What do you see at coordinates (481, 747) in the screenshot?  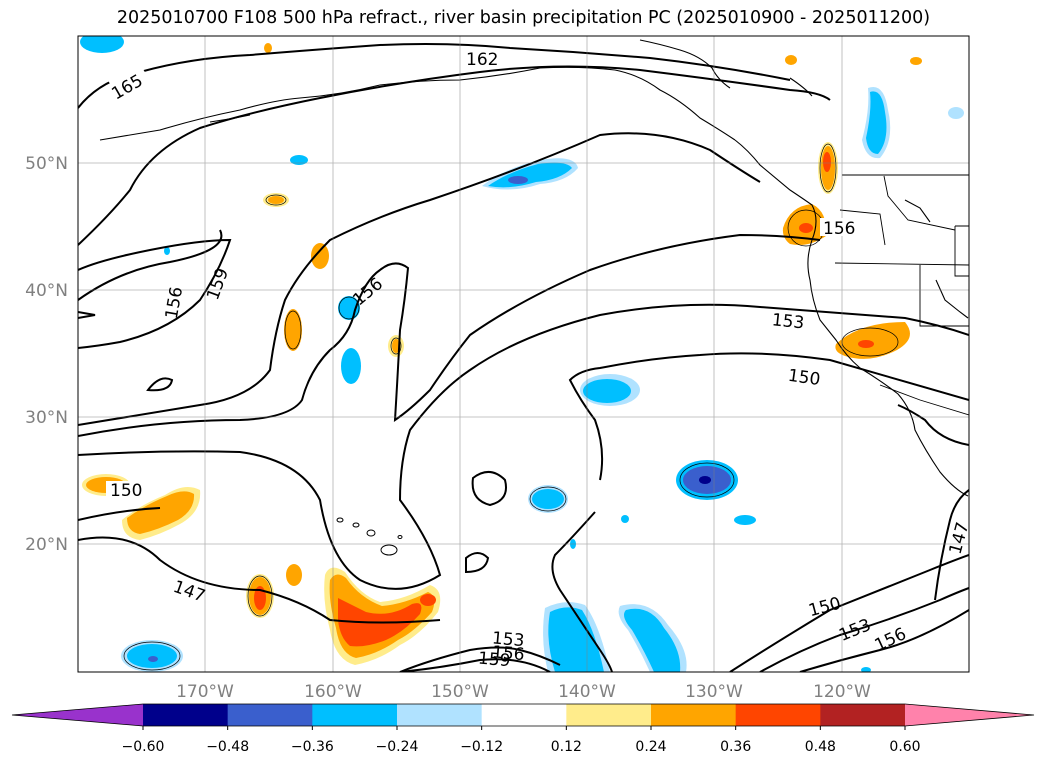 I see `colorbar-tick-label: −0.12` at bounding box center [481, 747].